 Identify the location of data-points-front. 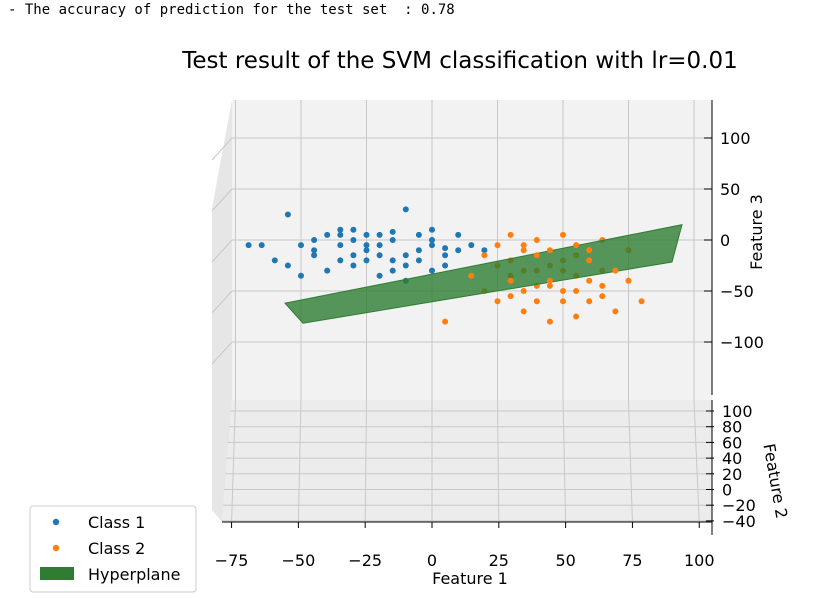
(438, 268).